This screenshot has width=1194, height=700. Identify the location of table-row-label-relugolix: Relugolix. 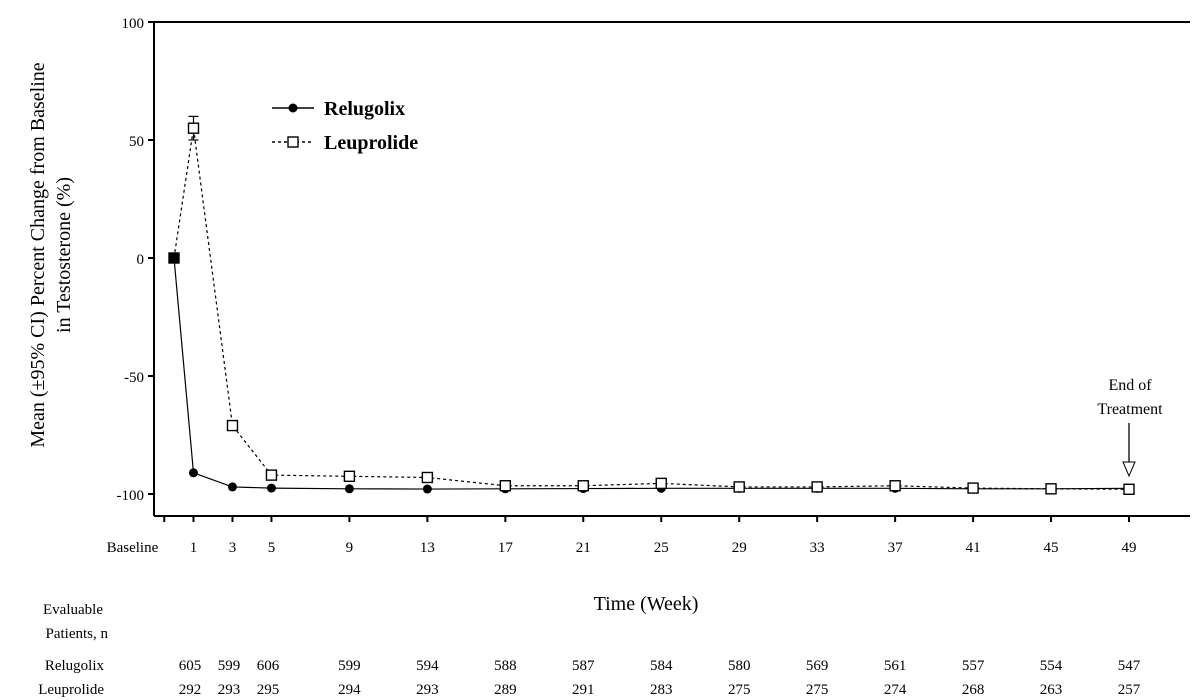
(75, 666).